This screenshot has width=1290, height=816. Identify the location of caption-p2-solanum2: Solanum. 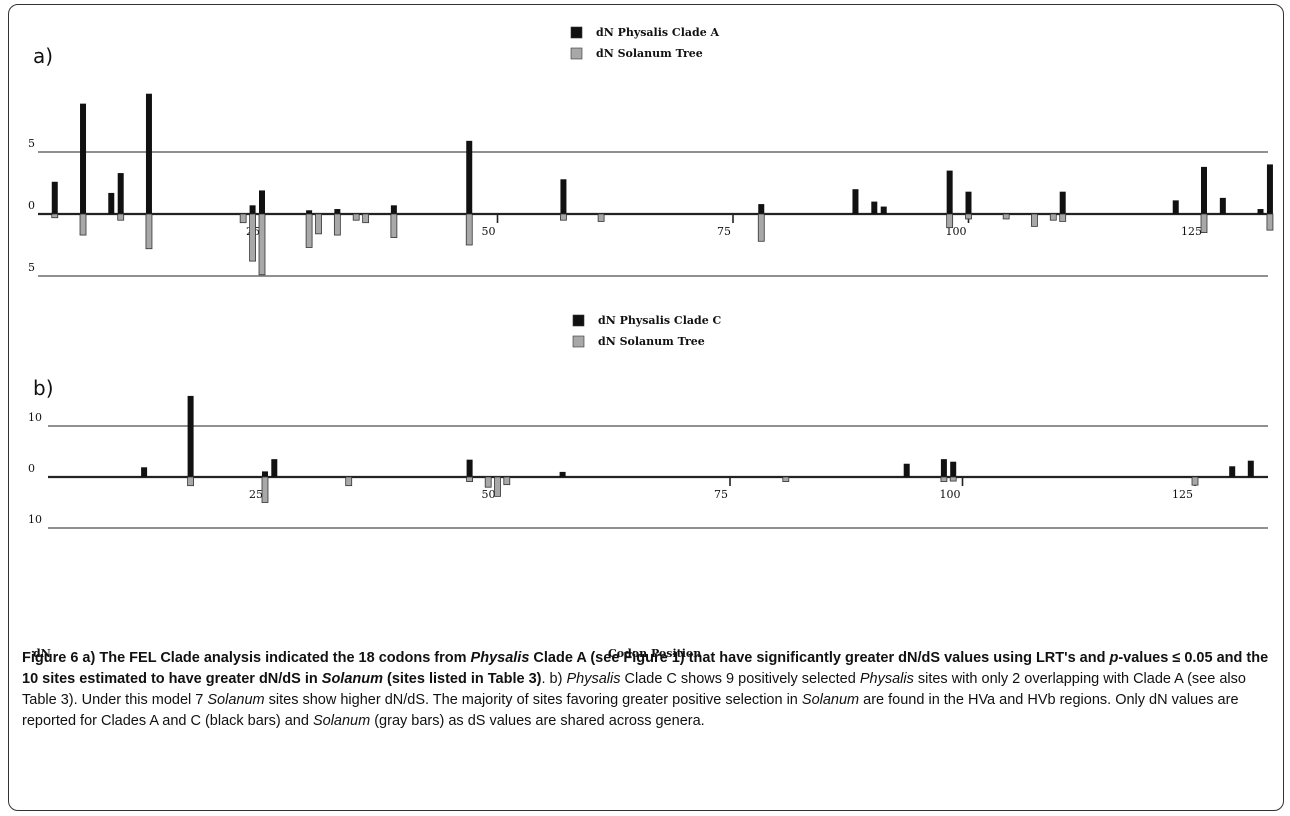
(830, 700).